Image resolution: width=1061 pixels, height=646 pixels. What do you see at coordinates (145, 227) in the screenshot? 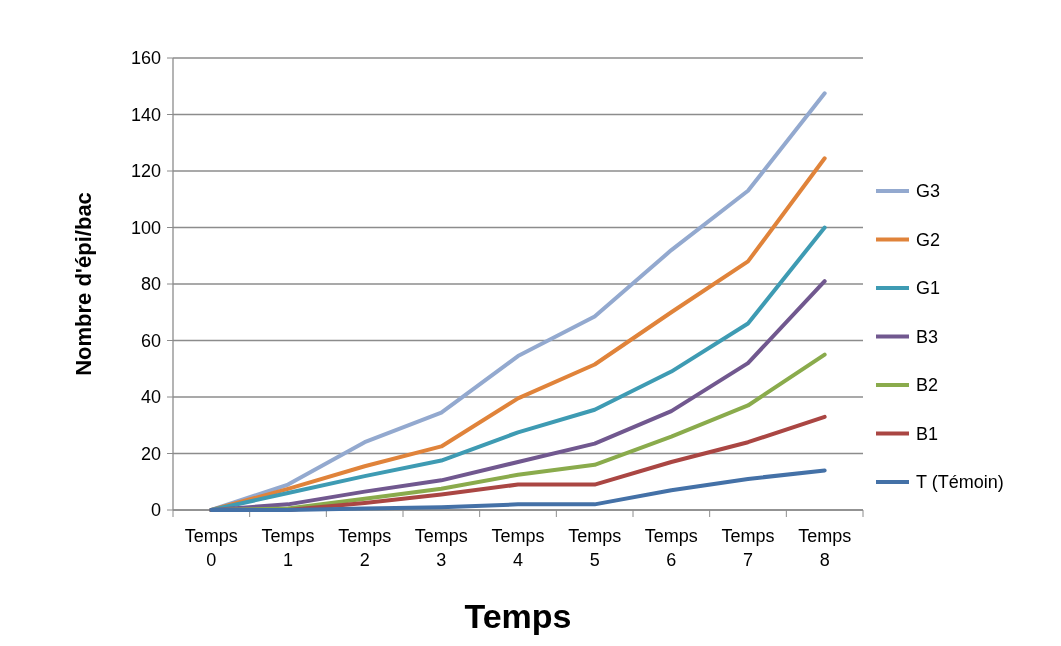
I see `y-tick-label: 100` at bounding box center [145, 227].